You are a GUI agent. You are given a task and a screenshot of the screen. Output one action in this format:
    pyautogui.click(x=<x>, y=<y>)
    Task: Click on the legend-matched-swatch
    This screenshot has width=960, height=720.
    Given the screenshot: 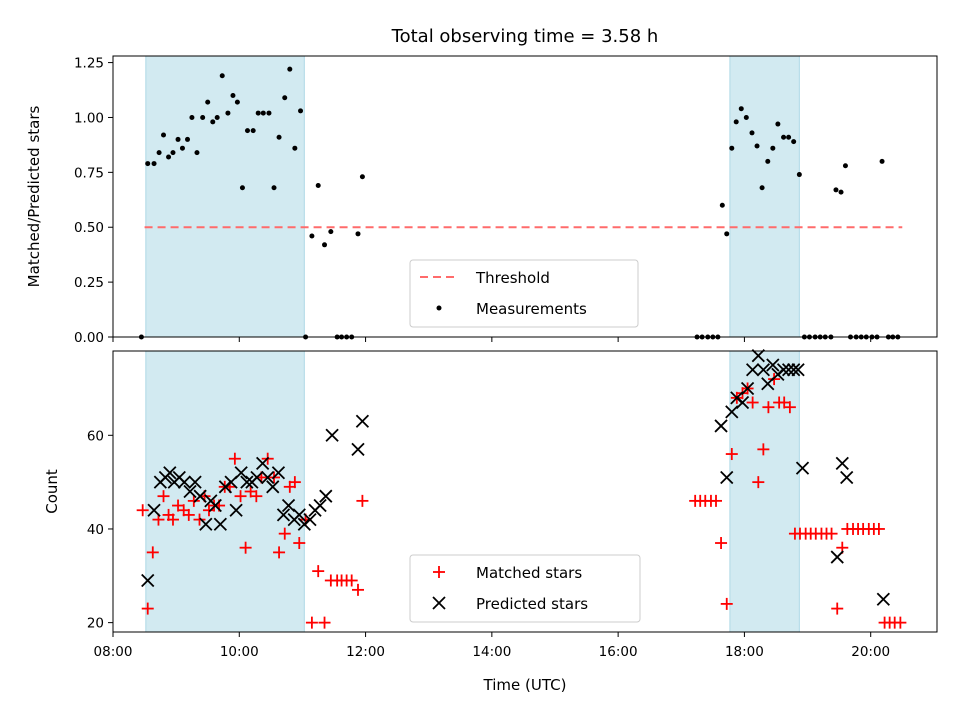 What is the action you would take?
    pyautogui.click(x=439, y=572)
    